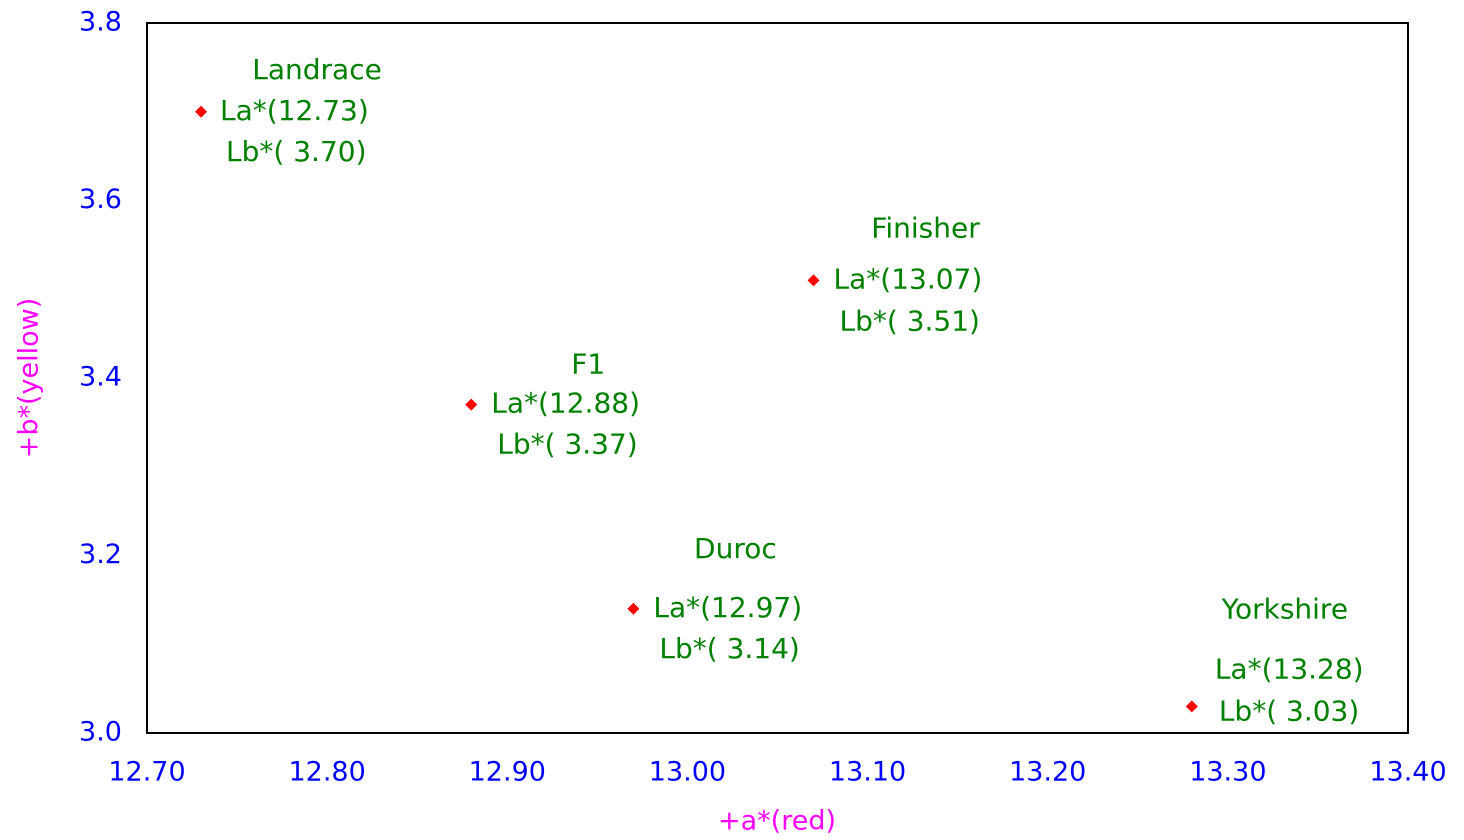 The image size is (1464, 840). What do you see at coordinates (100, 554) in the screenshot?
I see `y-tick-label: 3.2` at bounding box center [100, 554].